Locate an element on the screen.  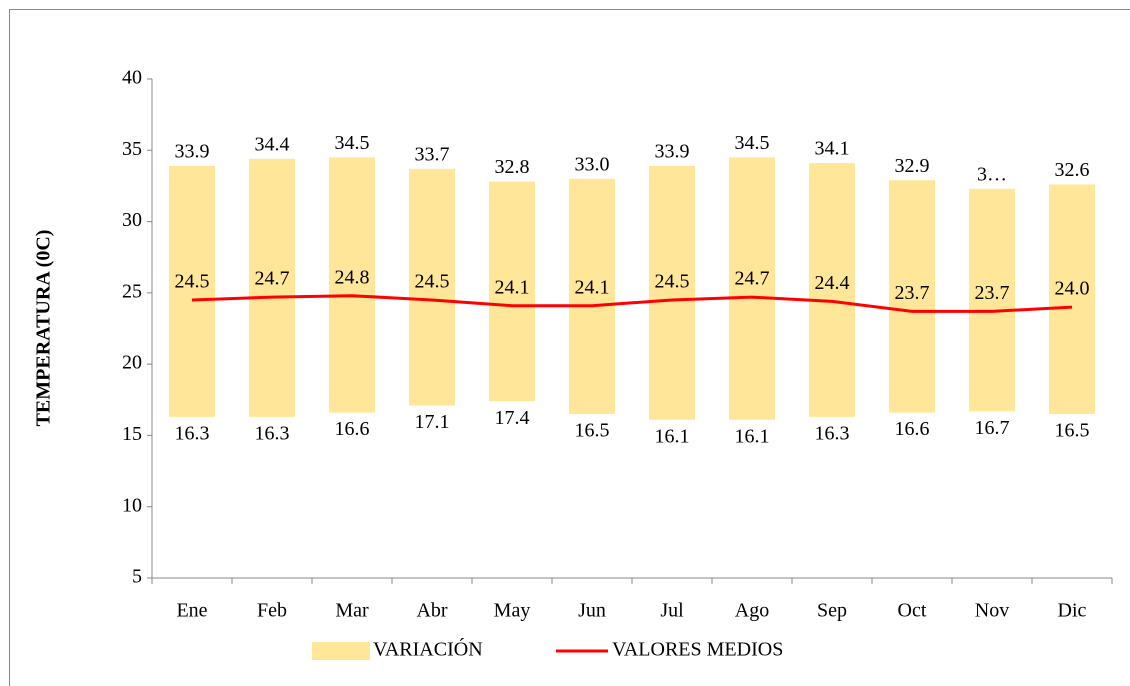
y-tick-label: 30 is located at coordinates (132, 220).